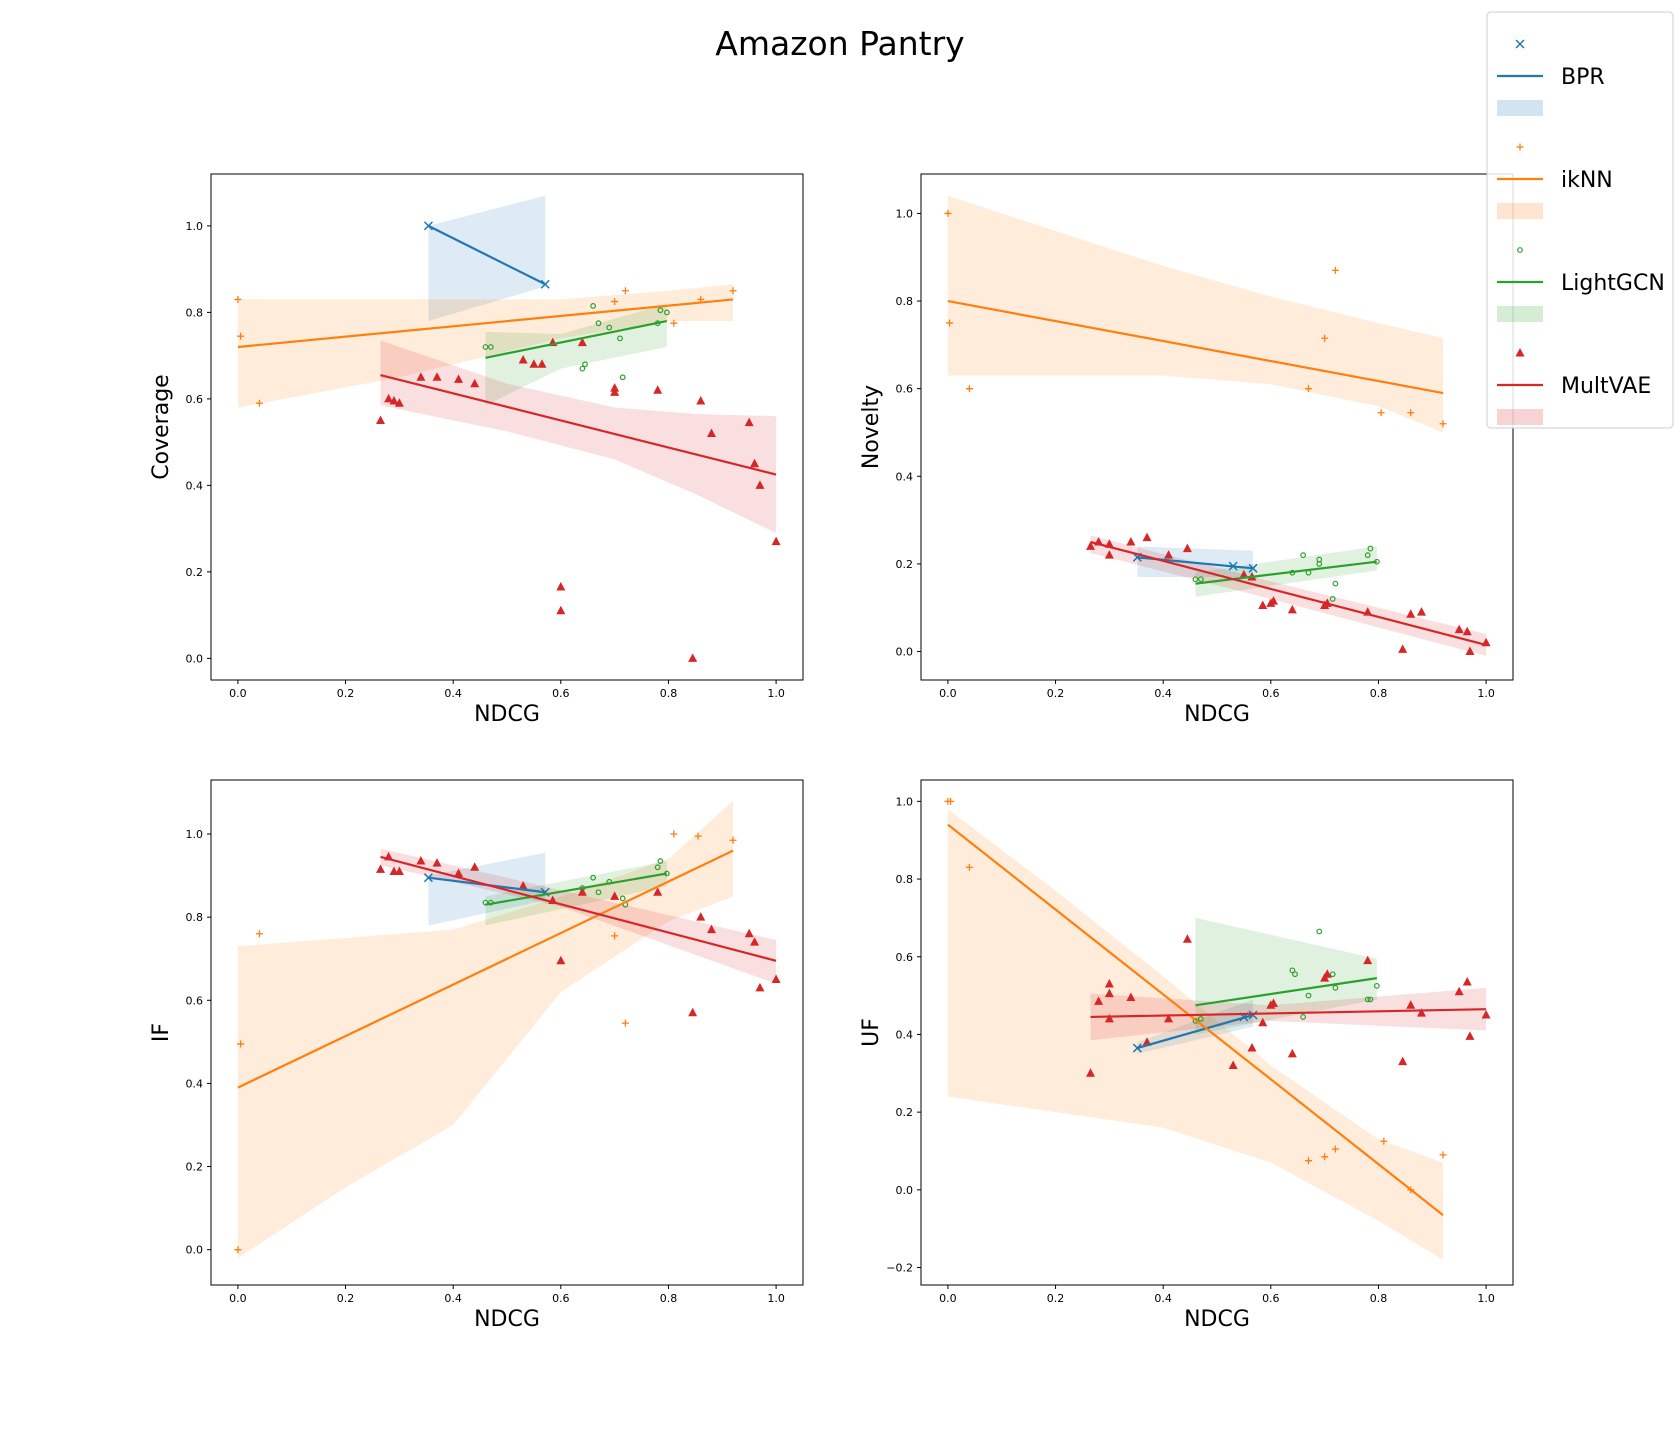 The height and width of the screenshot is (1440, 1680). What do you see at coordinates (905, 476) in the screenshot?
I see `y-tick-label: 0.4` at bounding box center [905, 476].